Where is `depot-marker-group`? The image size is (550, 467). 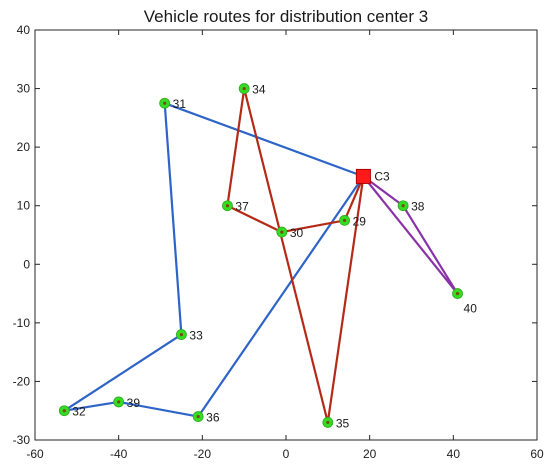 depot-marker-group is located at coordinates (363, 176).